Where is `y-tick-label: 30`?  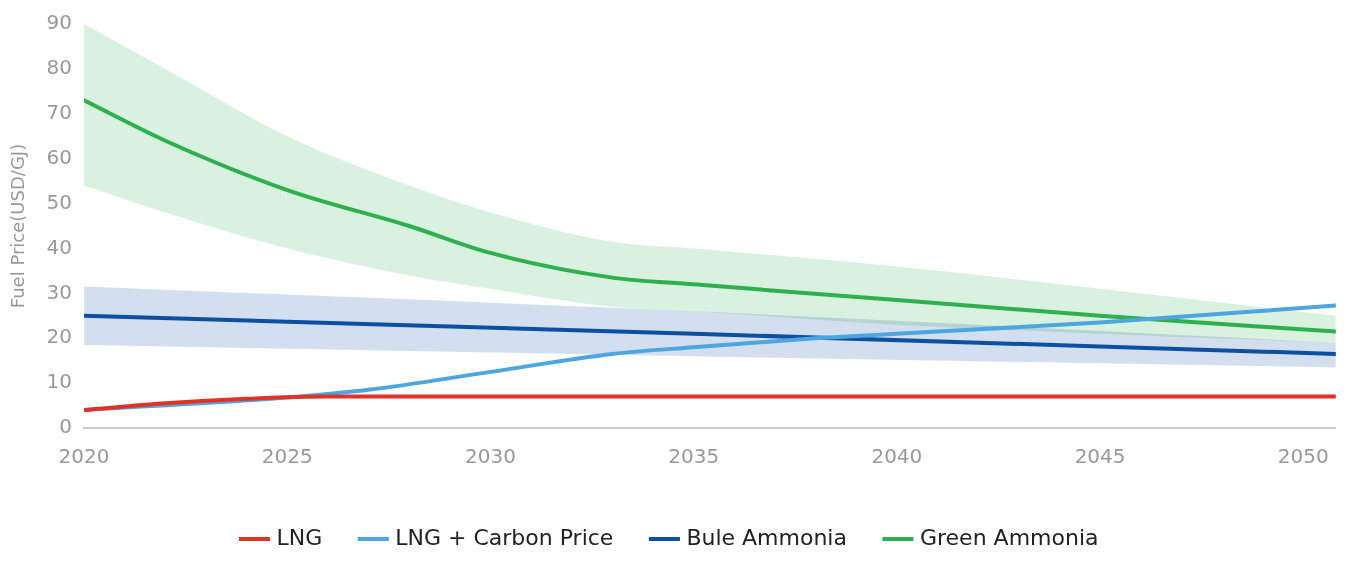 y-tick-label: 30 is located at coordinates (59, 291).